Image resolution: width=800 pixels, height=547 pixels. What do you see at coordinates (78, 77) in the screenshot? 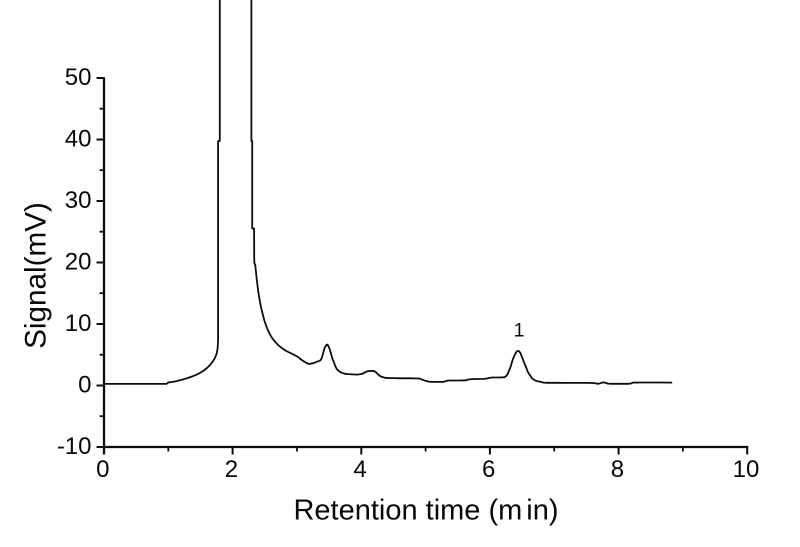
I see `svg-text: 50` at bounding box center [78, 77].